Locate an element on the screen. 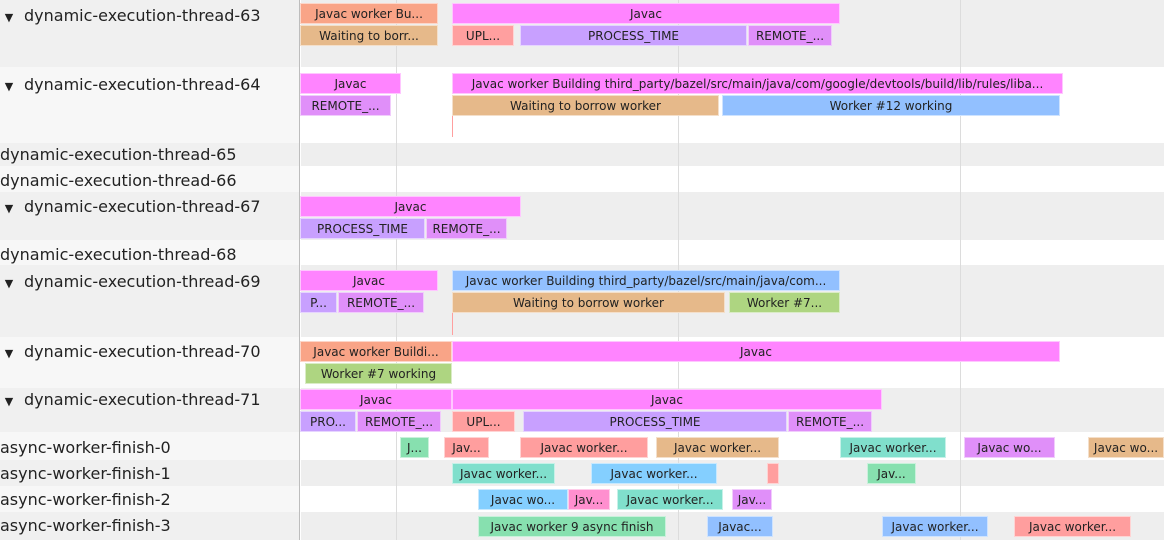 This screenshot has height=540, width=1164. track-name: dynamic-execution-thread-70 is located at coordinates (142, 351).